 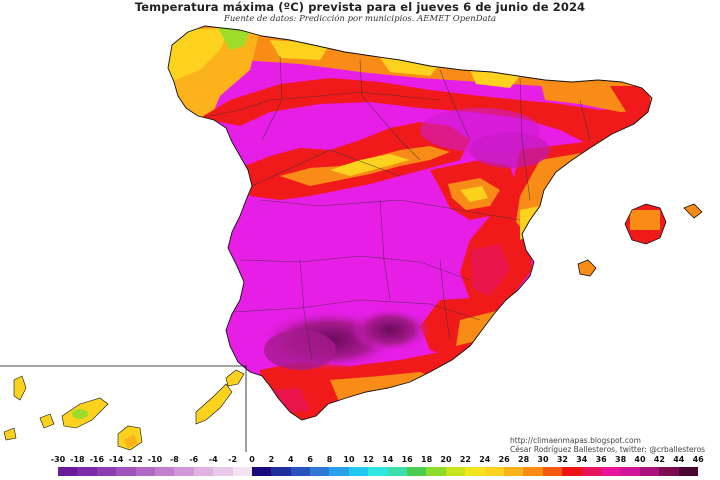 I want to click on balearic-islands-map, so click(x=640, y=240).